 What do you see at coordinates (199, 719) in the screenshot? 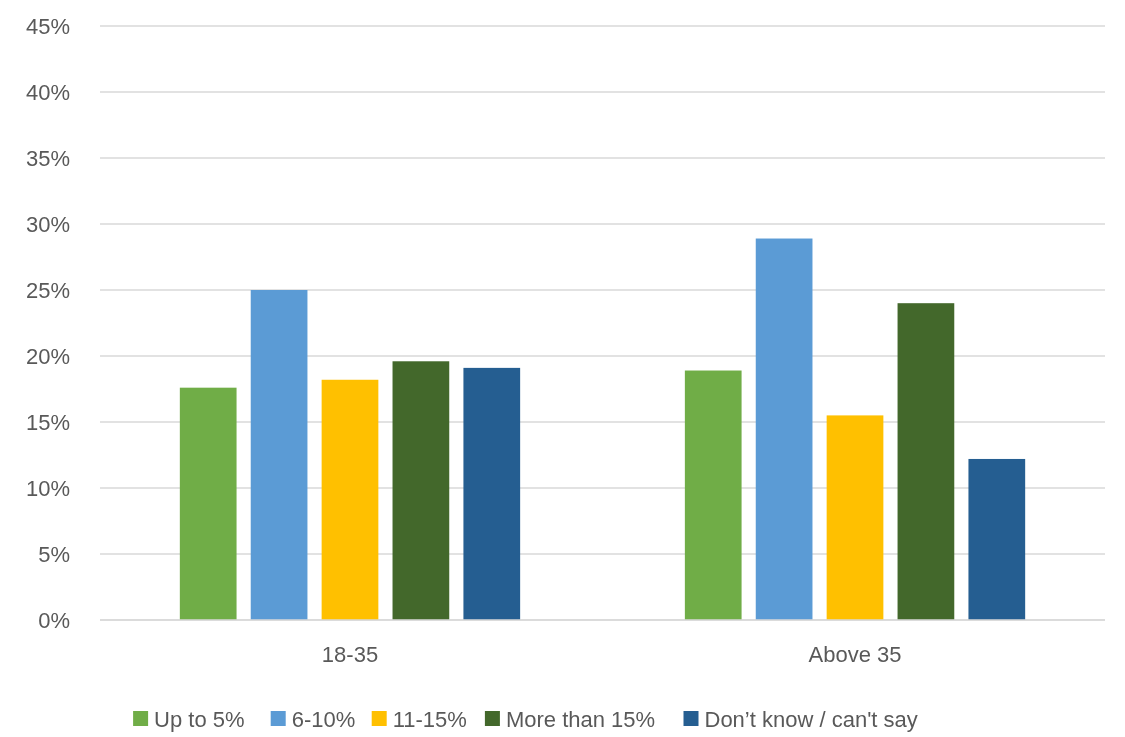
I see `legend-label: Up to 5%` at bounding box center [199, 719].